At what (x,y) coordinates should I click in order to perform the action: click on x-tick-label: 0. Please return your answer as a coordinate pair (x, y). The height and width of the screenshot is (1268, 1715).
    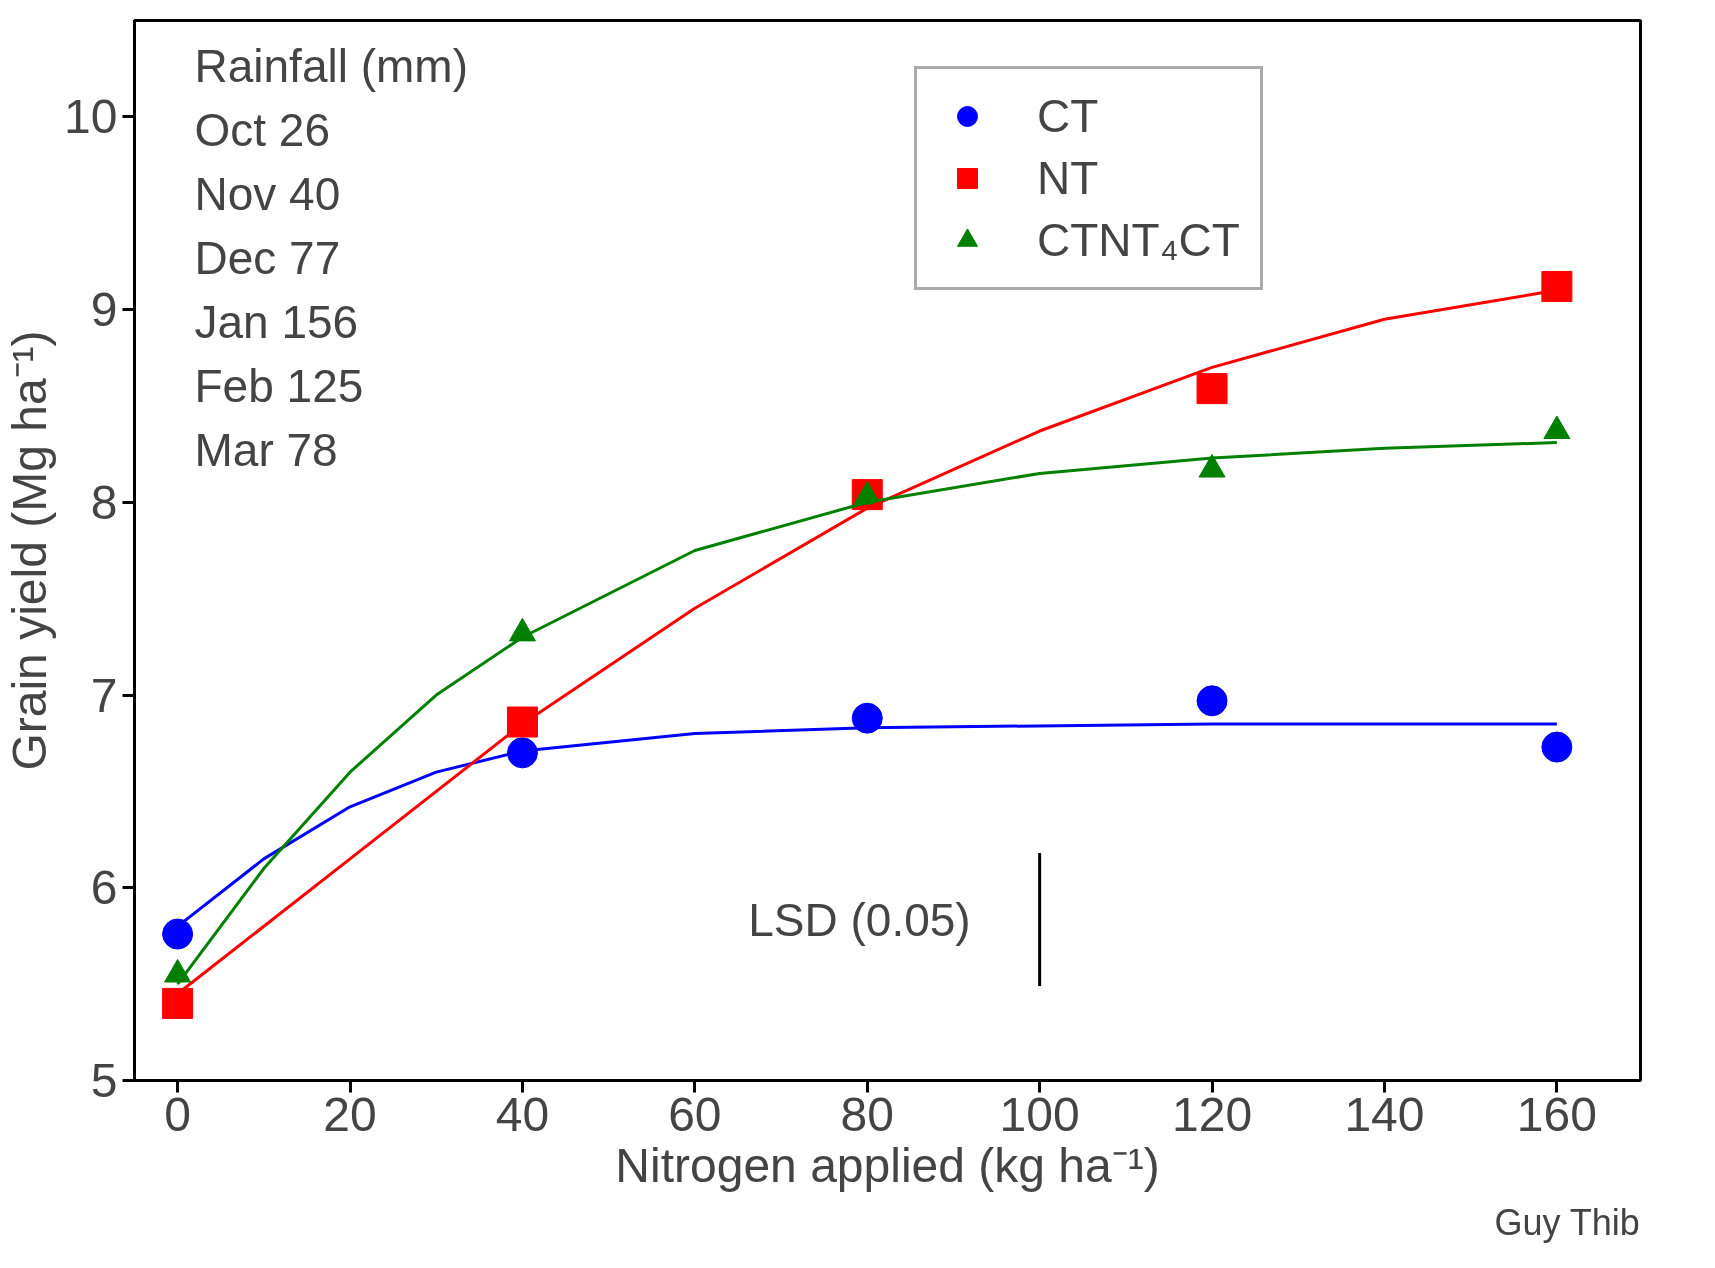
    Looking at the image, I should click on (177, 1114).